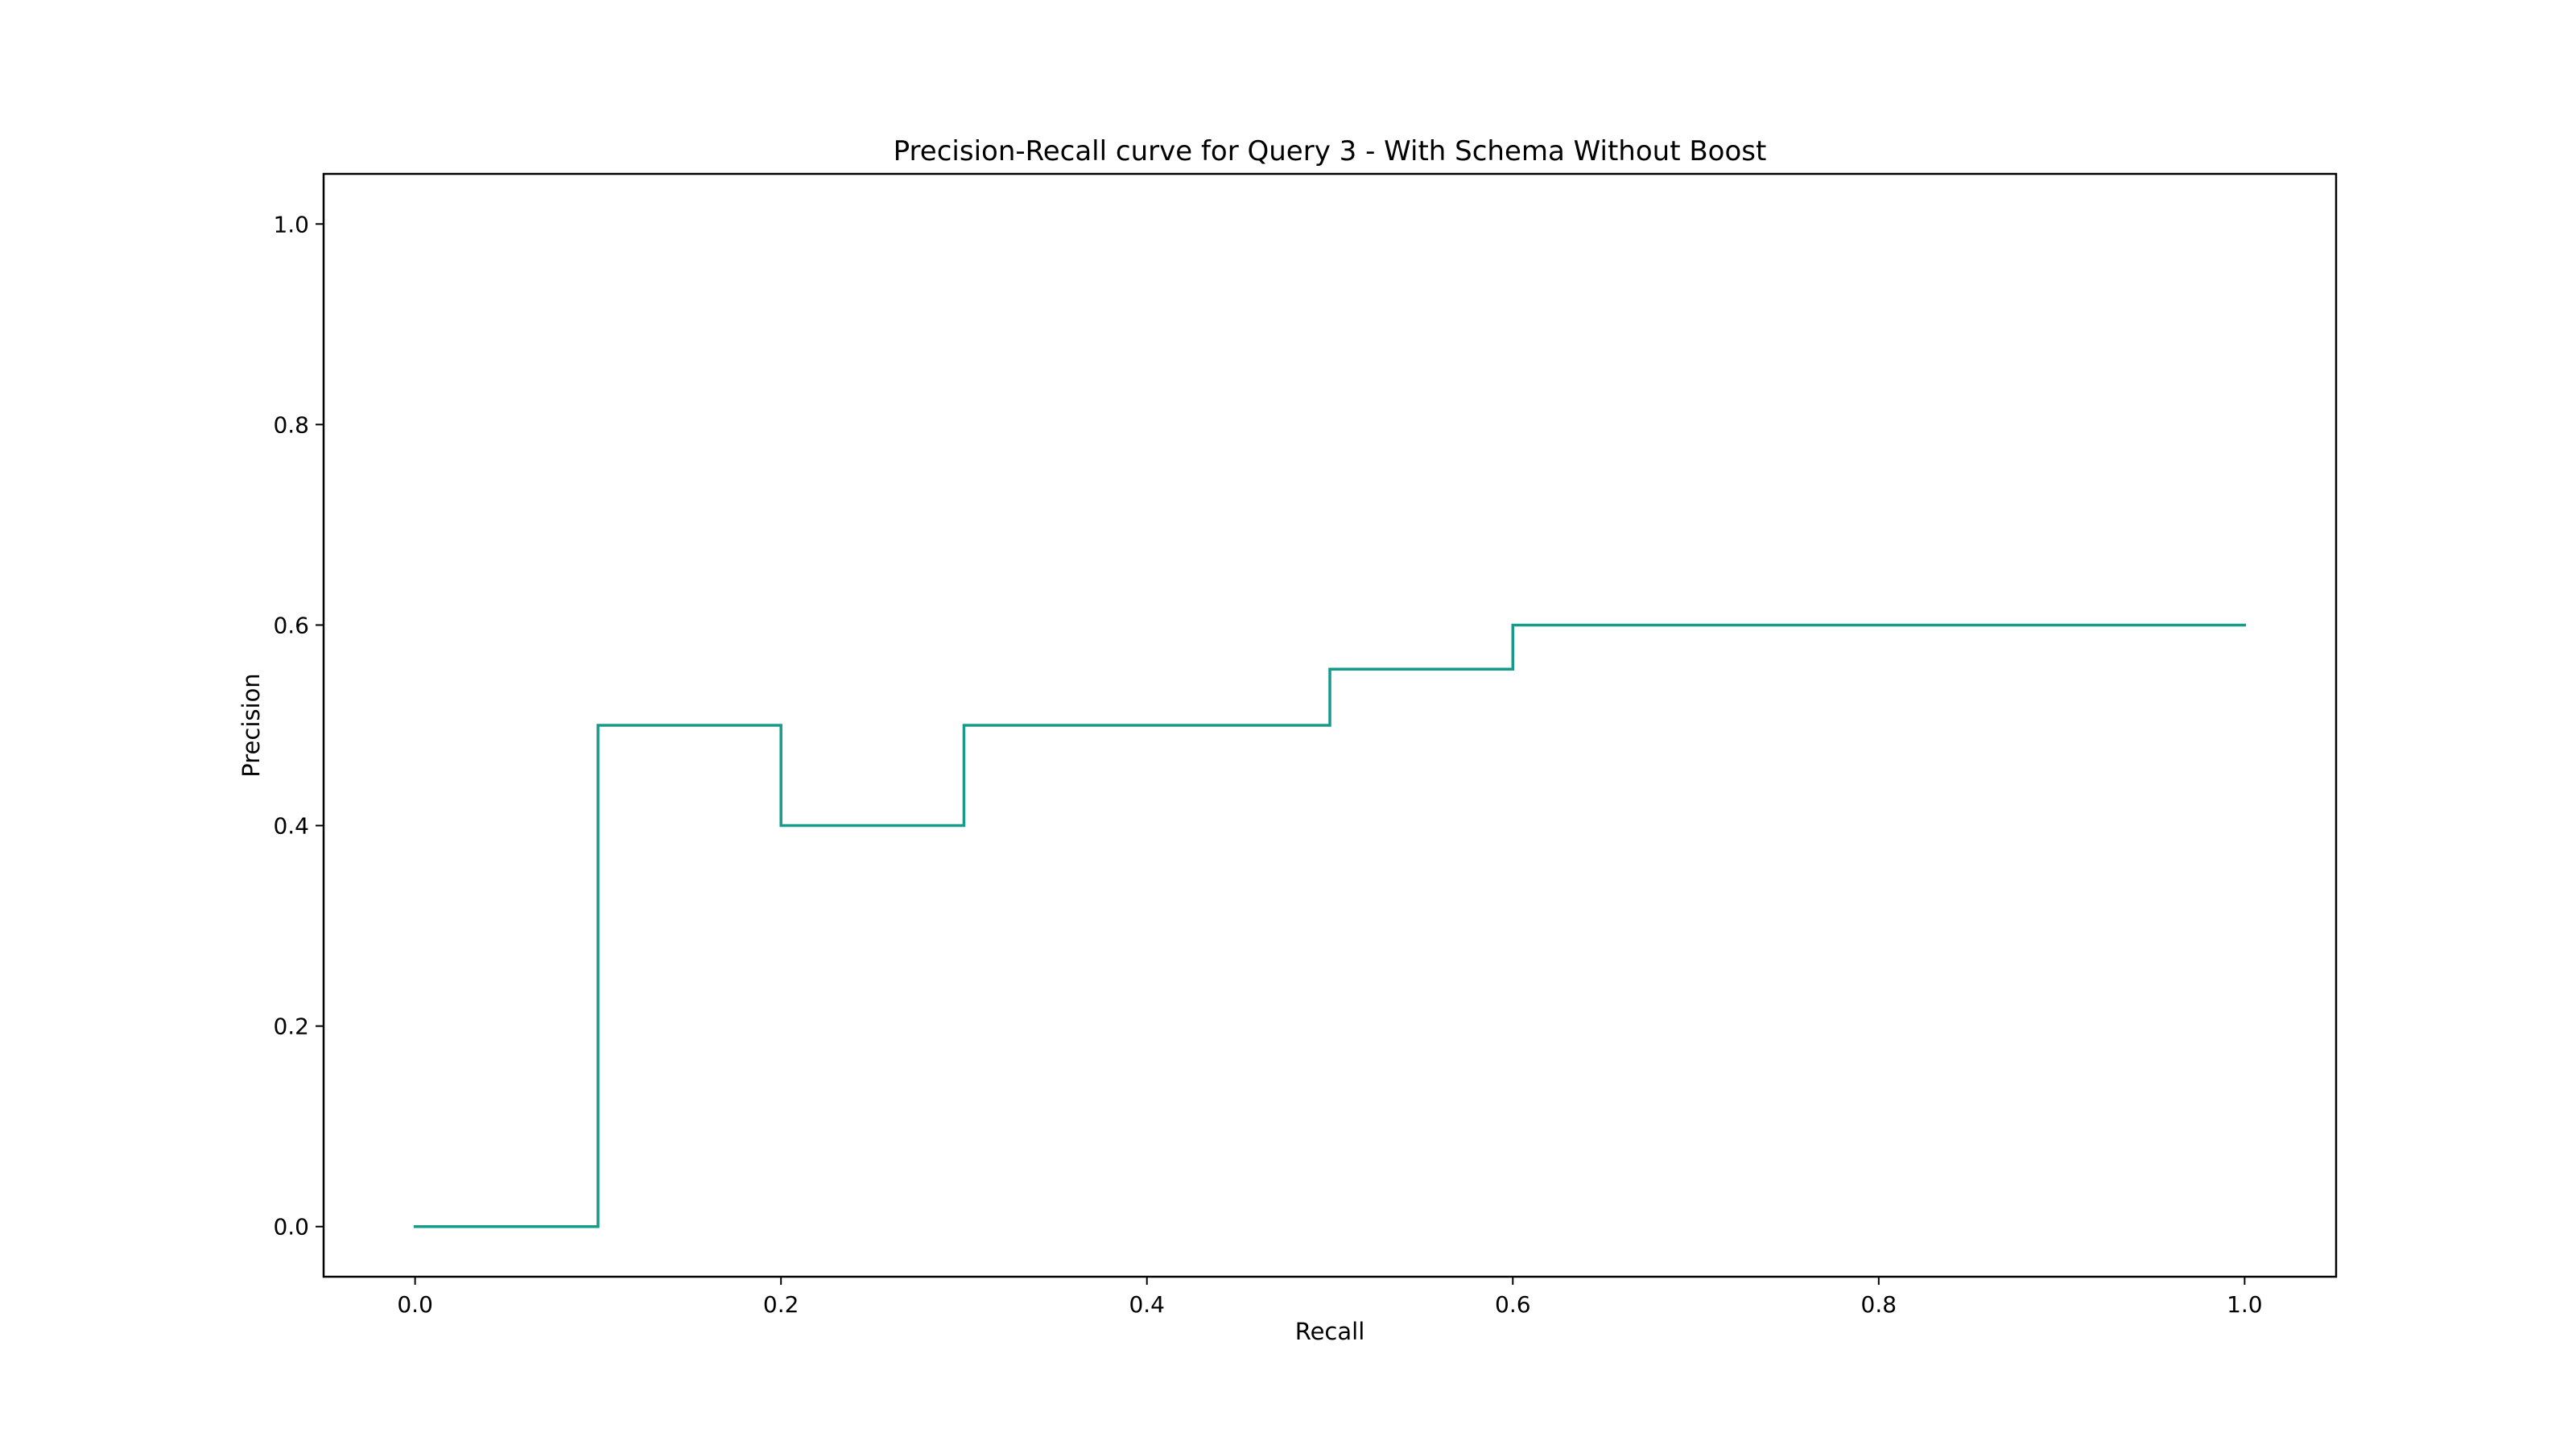  I want to click on x-axis-label: Recall, so click(1330, 1331).